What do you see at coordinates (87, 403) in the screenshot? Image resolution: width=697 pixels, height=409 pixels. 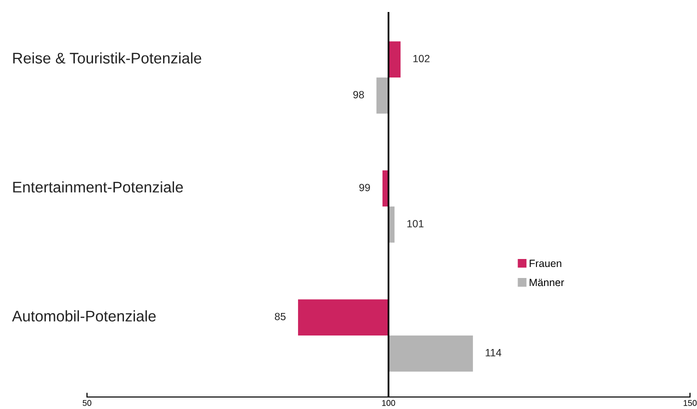 I see `x-tick-label: 50` at bounding box center [87, 403].